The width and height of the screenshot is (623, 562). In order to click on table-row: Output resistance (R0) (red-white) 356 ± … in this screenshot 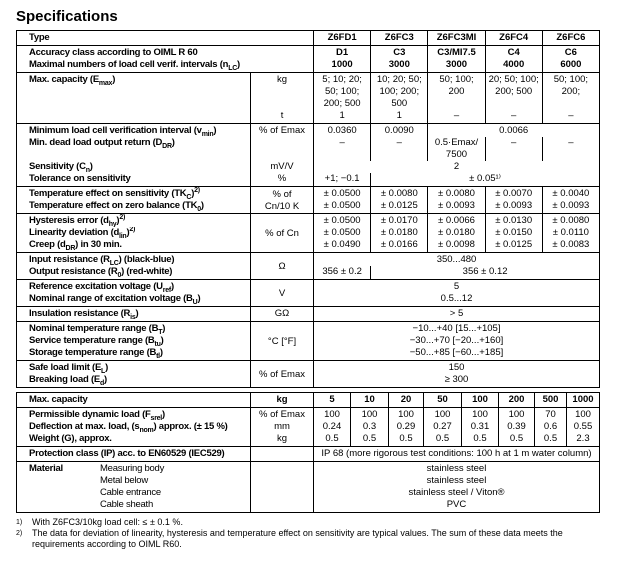, I will do `click(308, 273)`.